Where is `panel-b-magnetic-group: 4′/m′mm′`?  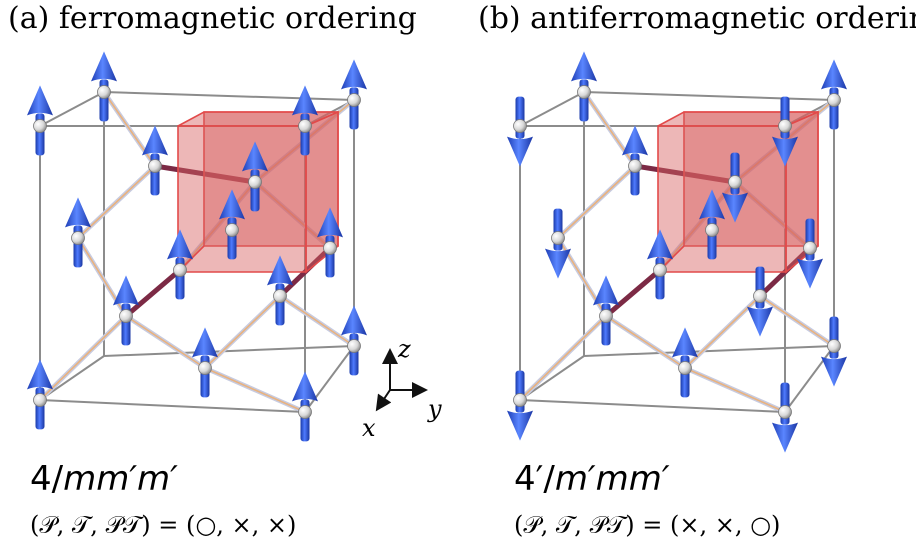
panel-b-magnetic-group: 4′/m′mm′ is located at coordinates (592, 479).